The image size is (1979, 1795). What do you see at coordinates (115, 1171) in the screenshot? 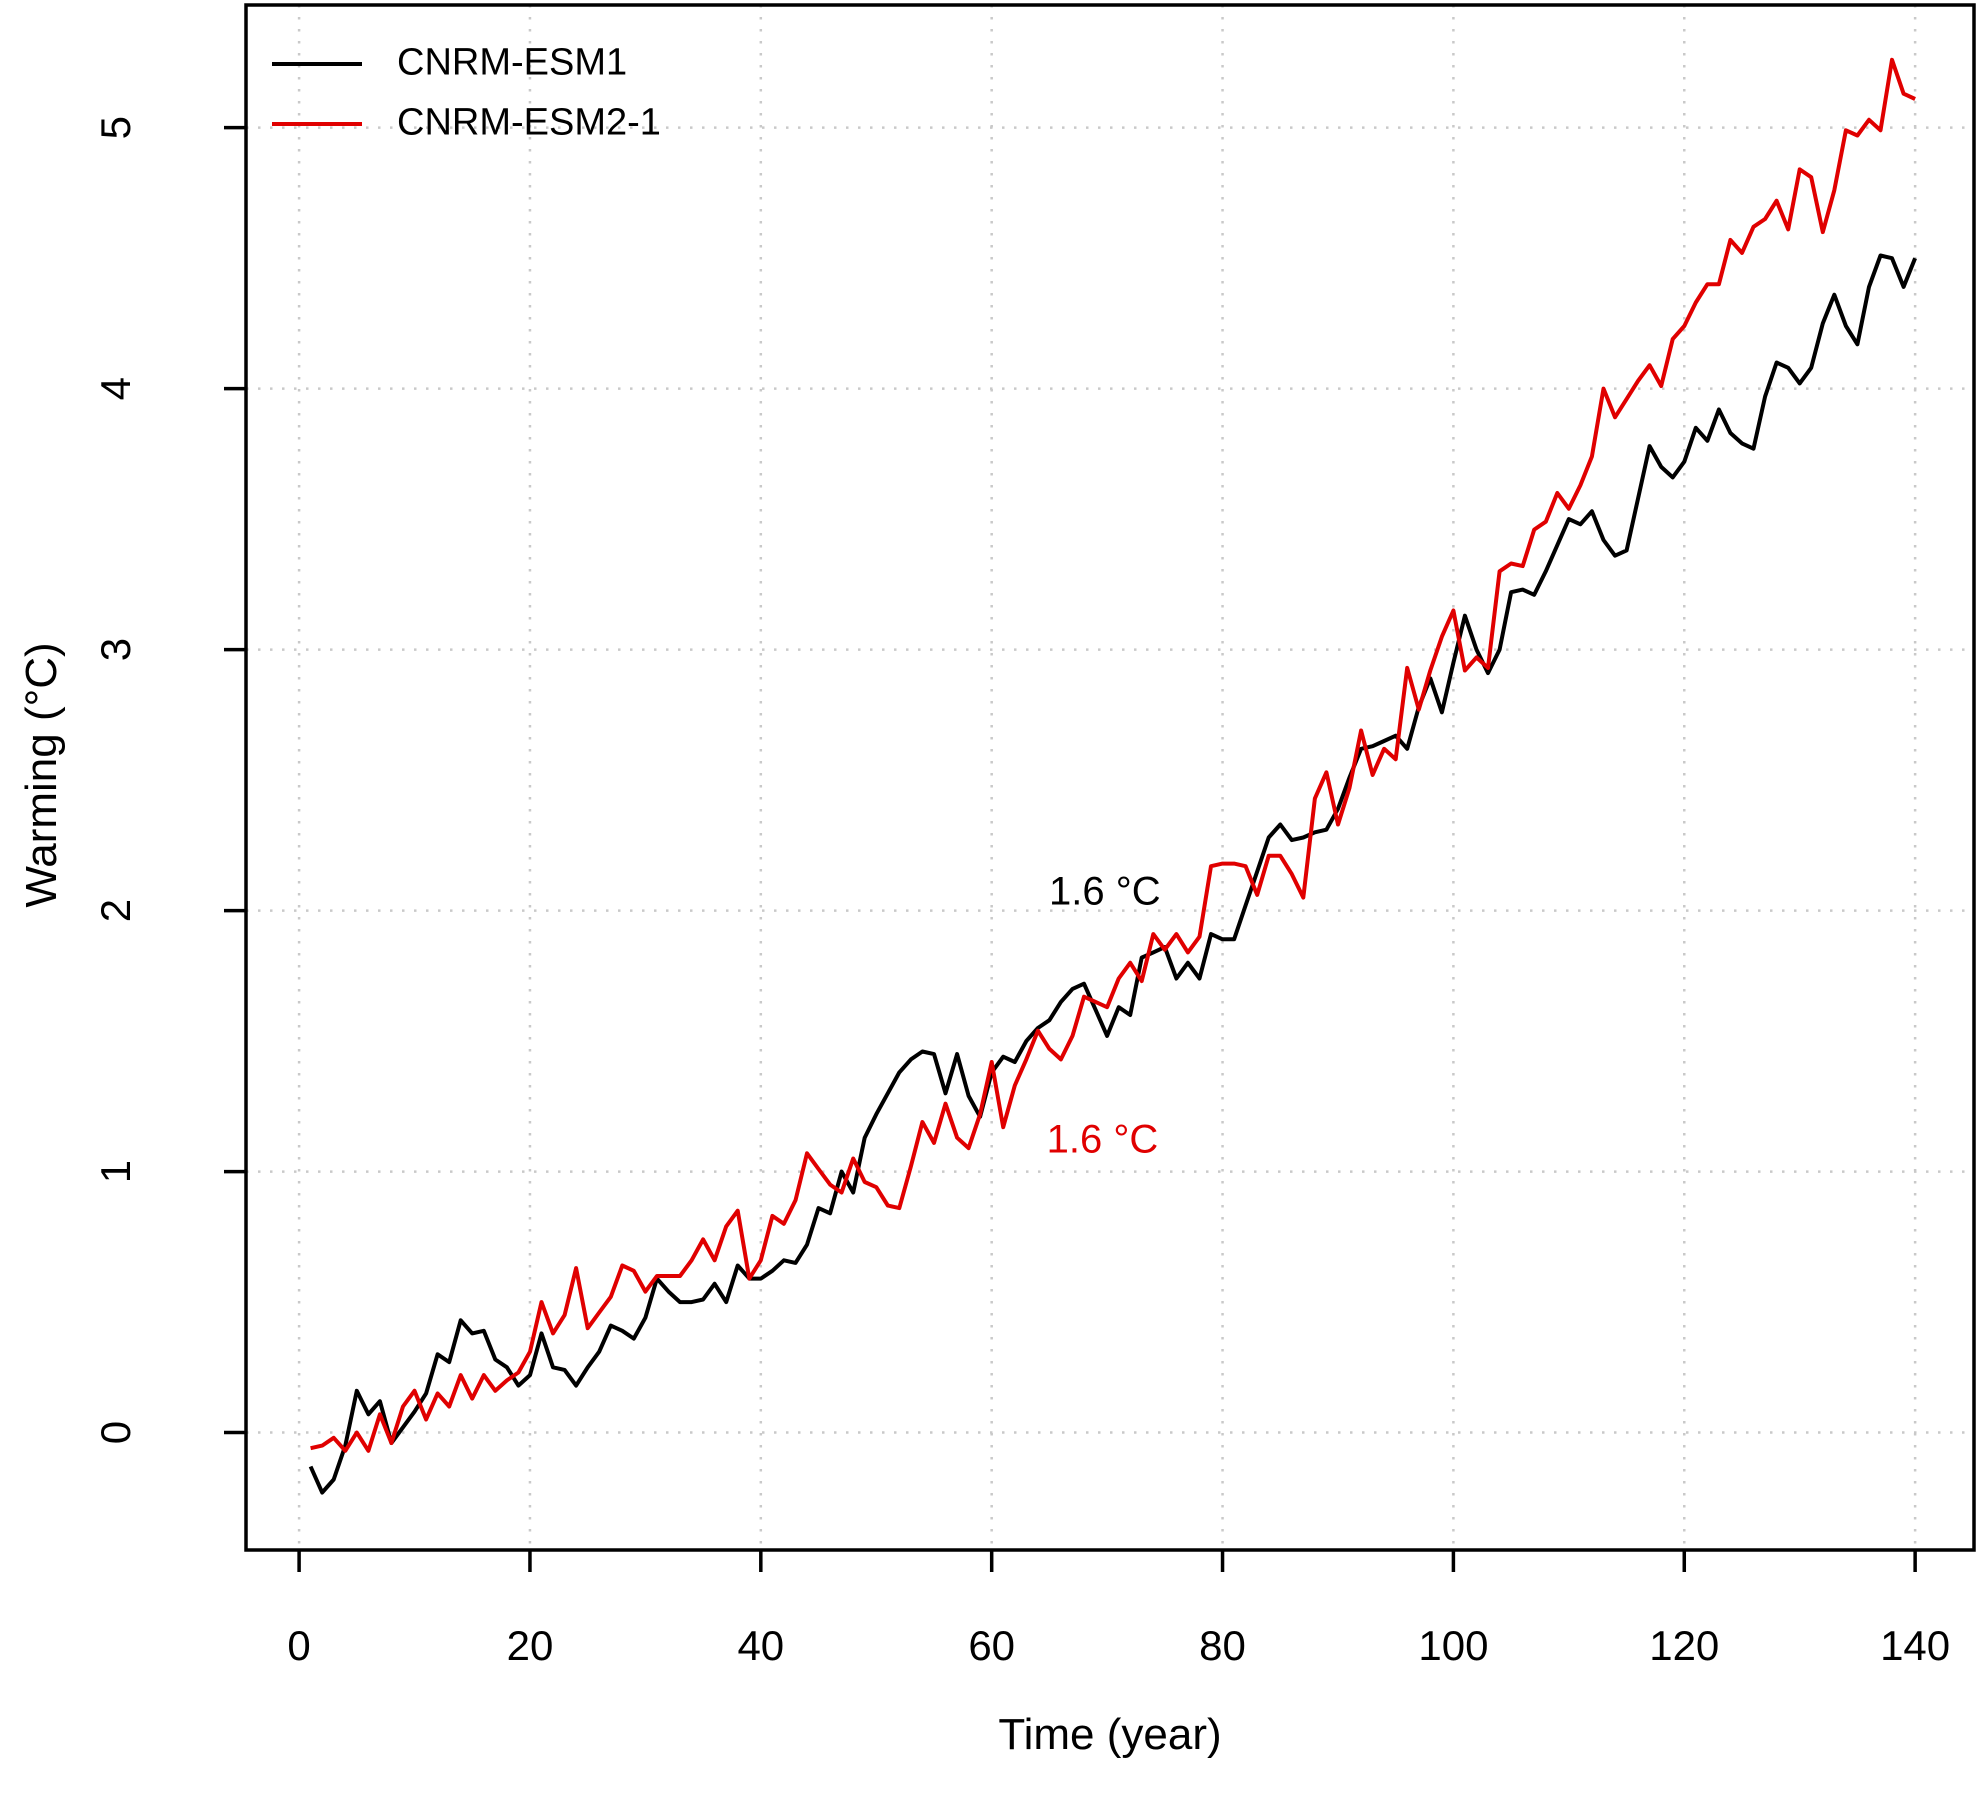
I see `y-tick-label: 1` at bounding box center [115, 1171].